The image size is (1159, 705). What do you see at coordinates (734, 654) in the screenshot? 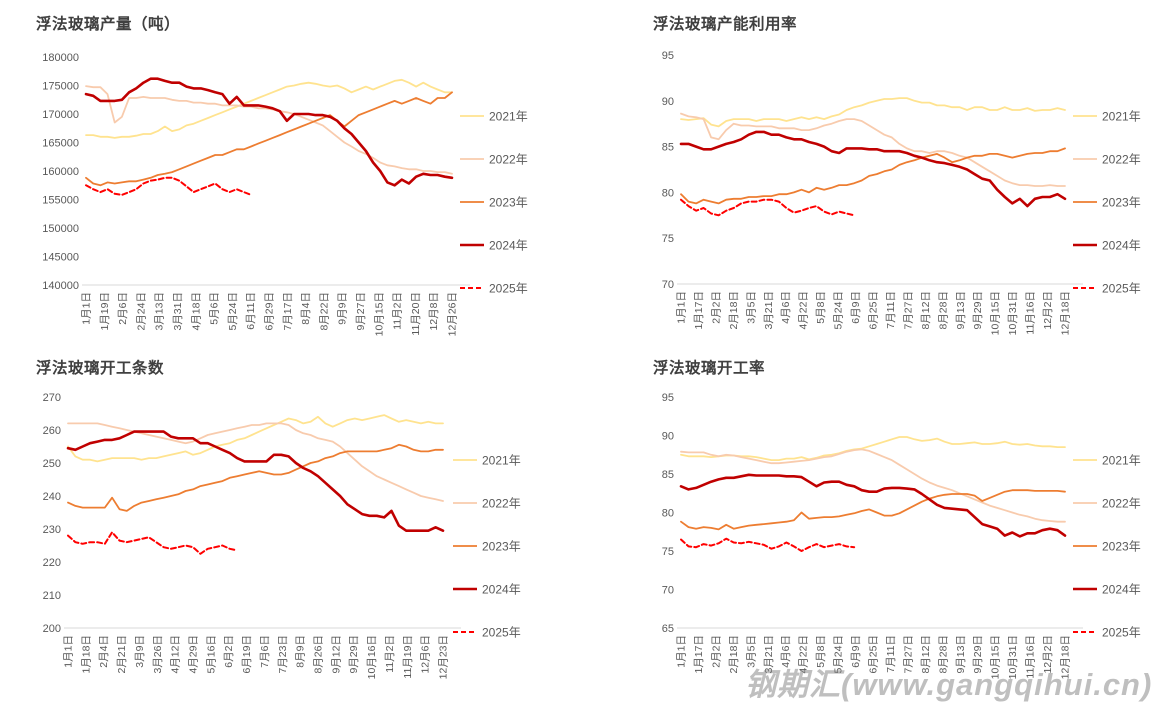
I see `x-tick-label: 2月18日` at bounding box center [734, 654].